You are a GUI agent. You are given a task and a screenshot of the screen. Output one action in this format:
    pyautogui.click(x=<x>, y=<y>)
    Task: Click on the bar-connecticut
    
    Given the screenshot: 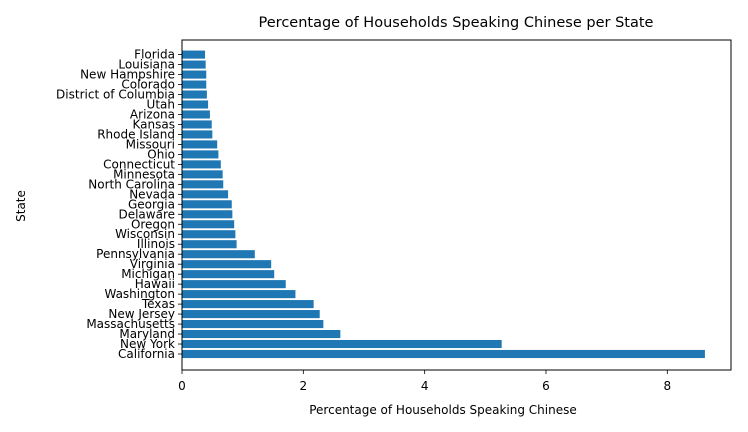 What is the action you would take?
    pyautogui.click(x=201, y=164)
    